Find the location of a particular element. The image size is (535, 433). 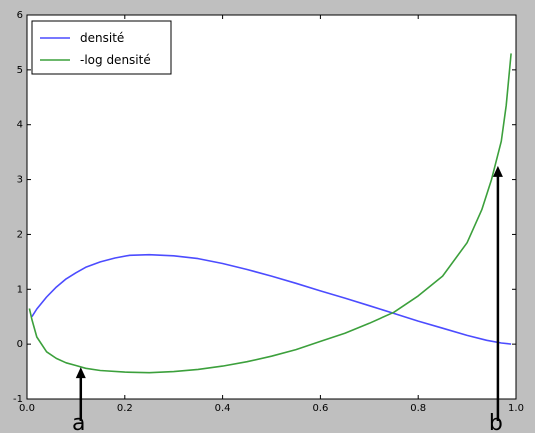

y-tick-label: 4 is located at coordinates (20, 125).